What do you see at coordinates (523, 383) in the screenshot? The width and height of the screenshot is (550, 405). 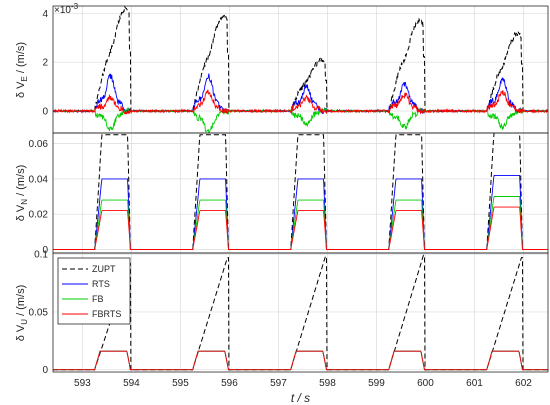 I see `x-tick-label: 602` at bounding box center [523, 383].